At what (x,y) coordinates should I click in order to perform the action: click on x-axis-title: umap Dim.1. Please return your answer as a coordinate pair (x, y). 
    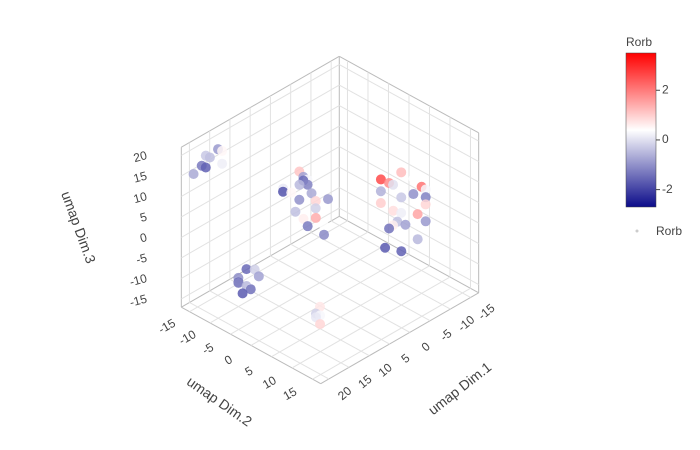
    Looking at the image, I should click on (459, 388).